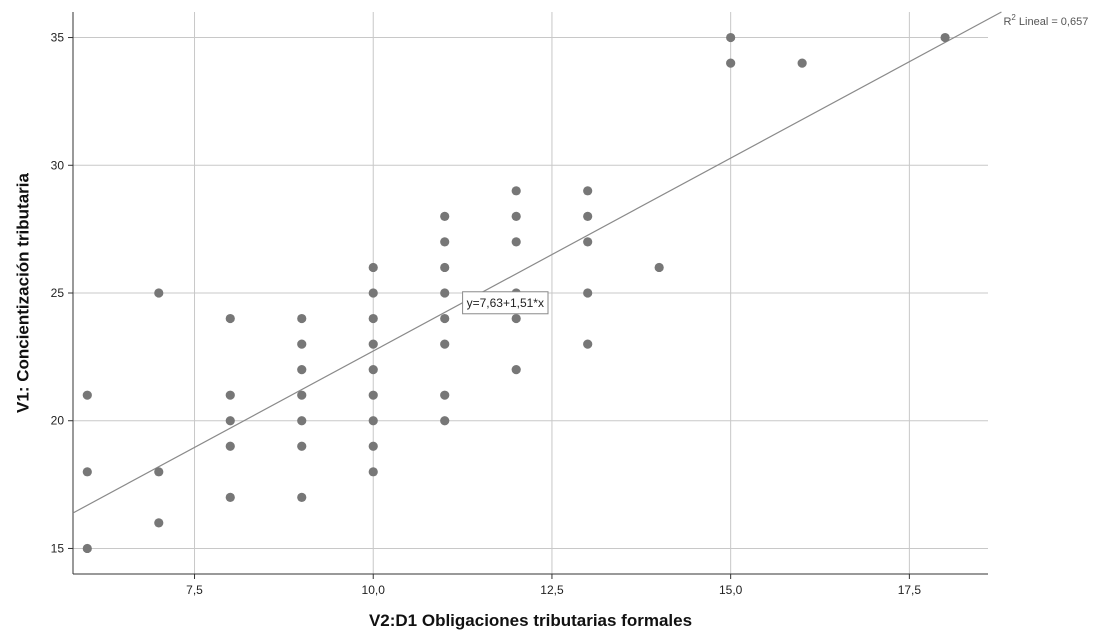 Image resolution: width=1105 pixels, height=640 pixels. I want to click on equation-label: y=7,63+1,51*x, so click(505, 303).